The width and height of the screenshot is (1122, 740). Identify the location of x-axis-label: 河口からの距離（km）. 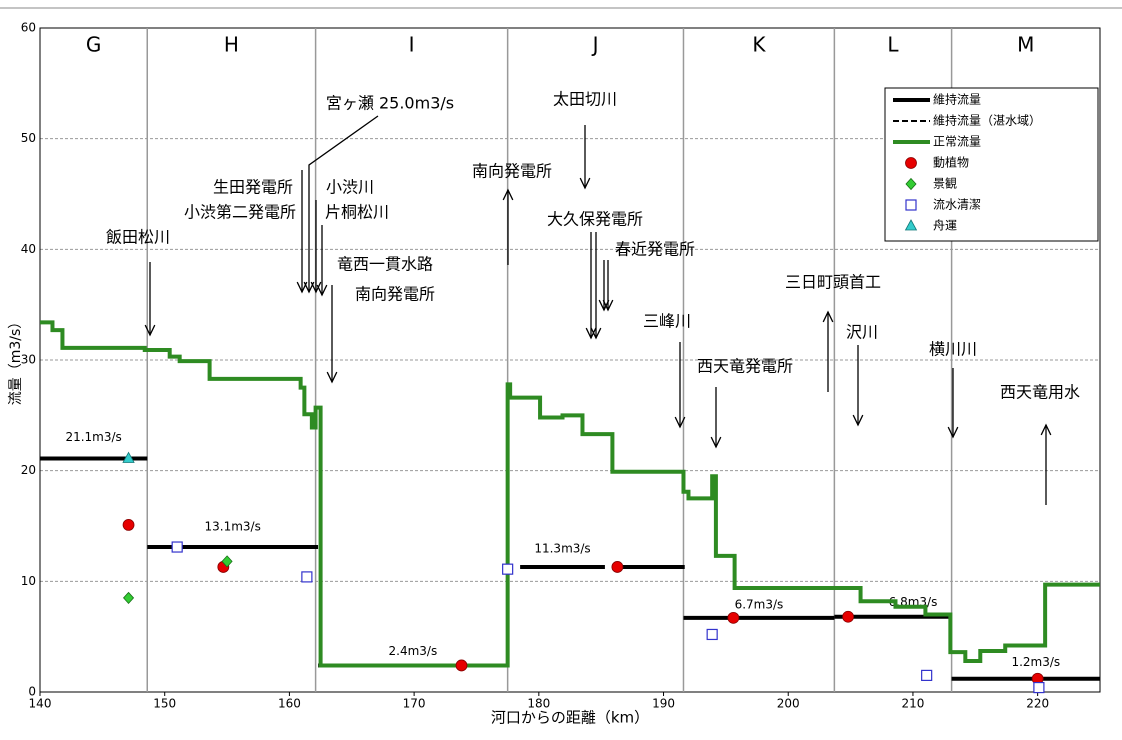
(570, 718).